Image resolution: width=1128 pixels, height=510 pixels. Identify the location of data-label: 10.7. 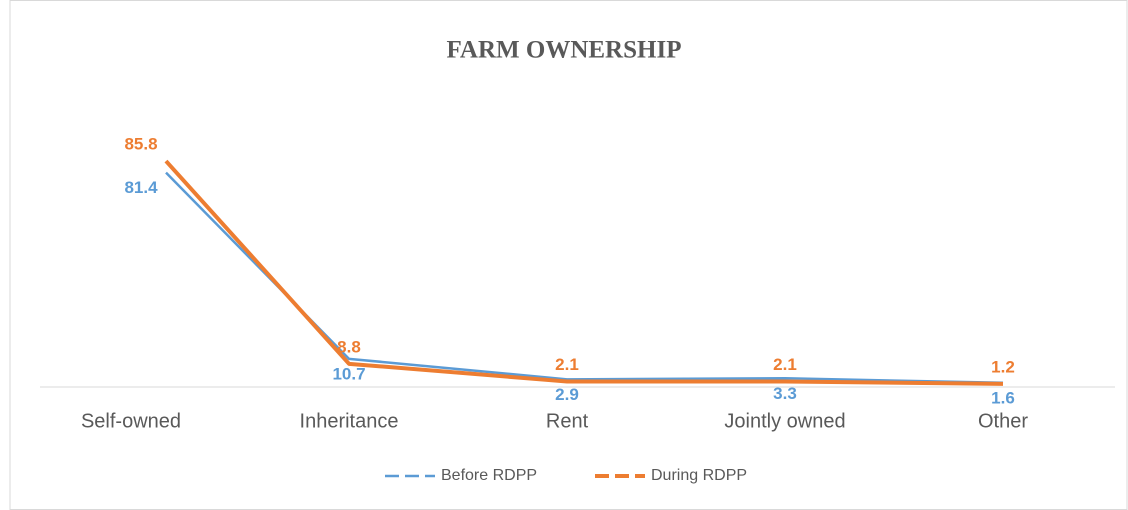
(348, 373).